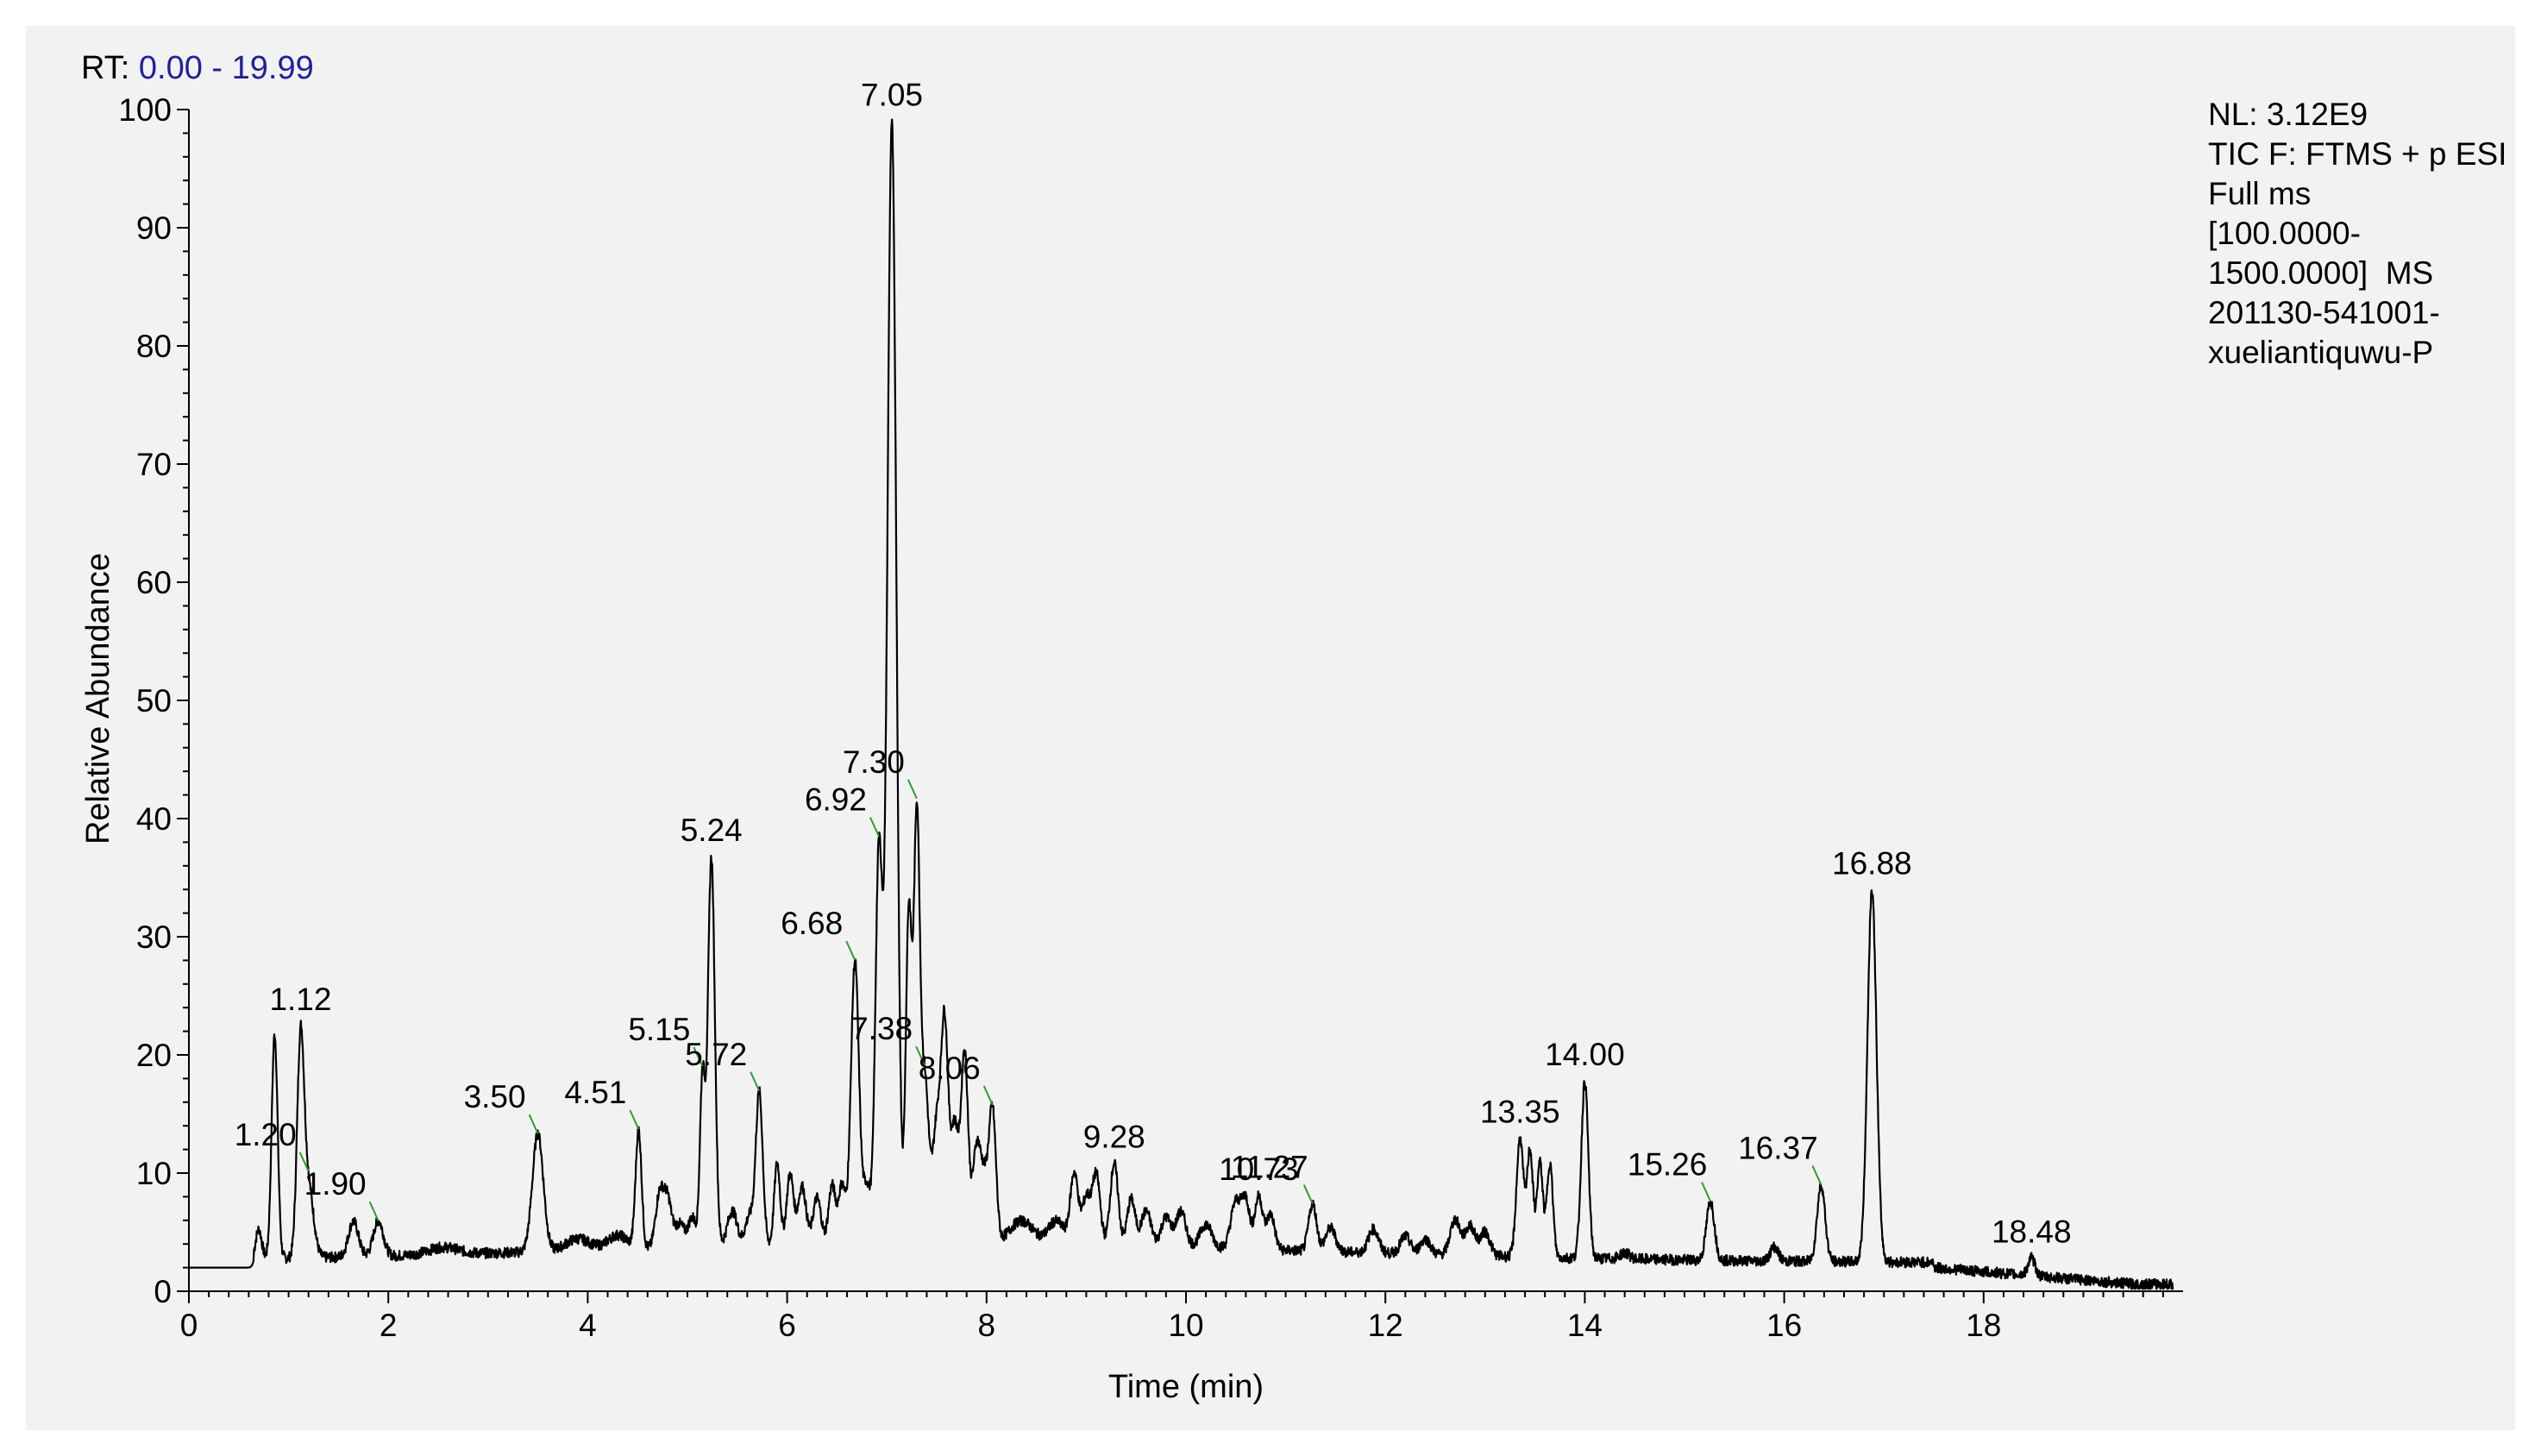 This screenshot has width=2541, height=1456. I want to click on peak-label: 3.50, so click(495, 1096).